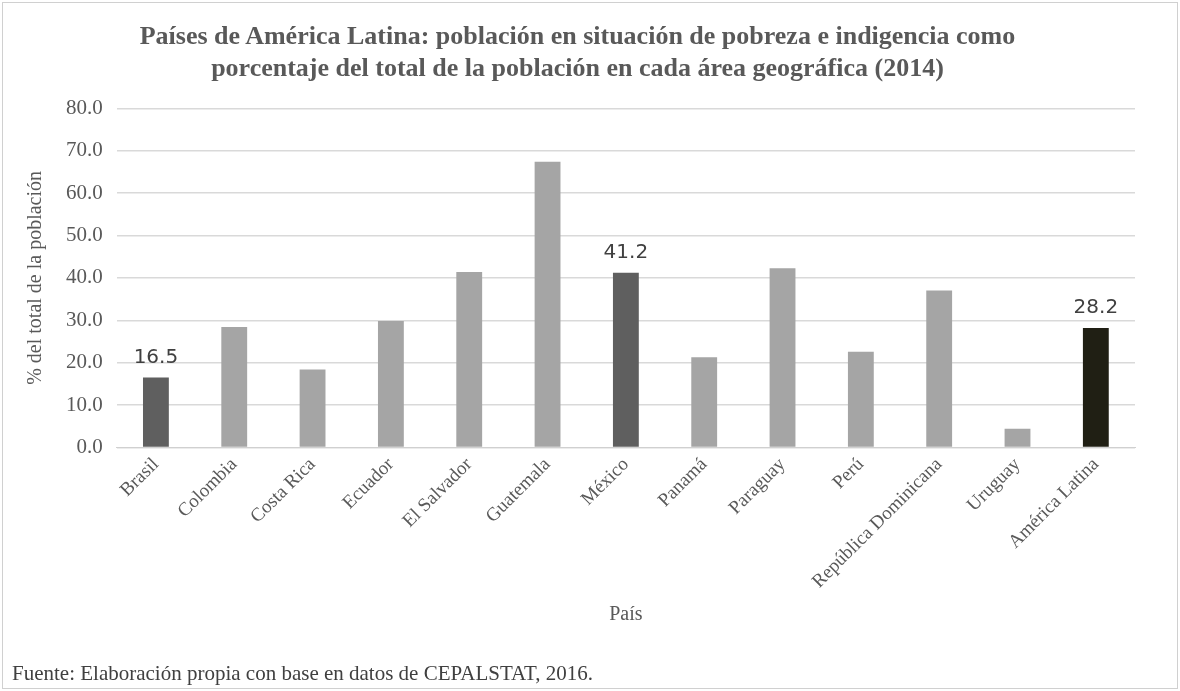 The height and width of the screenshot is (691, 1180). I want to click on y-tick-label: 70.0, so click(84, 149).